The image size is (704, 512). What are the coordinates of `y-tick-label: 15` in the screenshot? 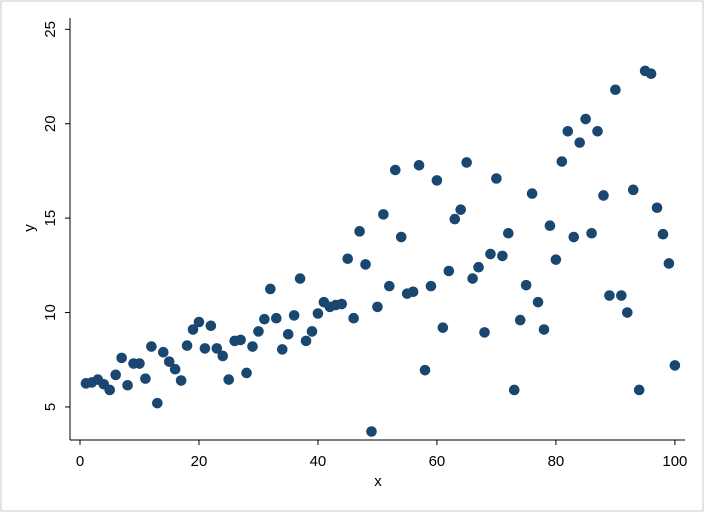 It's located at (50, 218).